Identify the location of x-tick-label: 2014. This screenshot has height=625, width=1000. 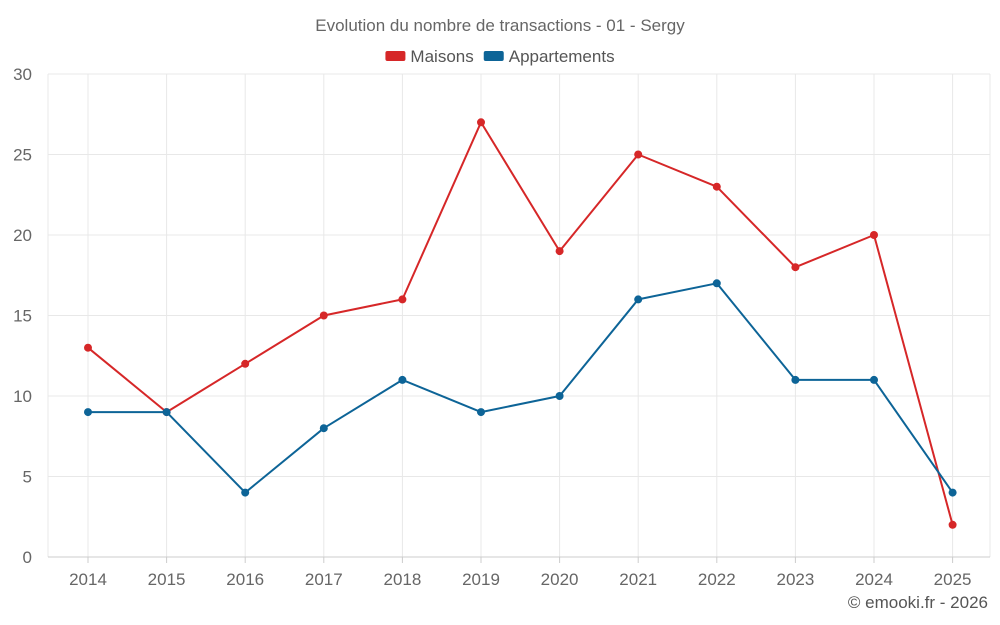
(88, 579).